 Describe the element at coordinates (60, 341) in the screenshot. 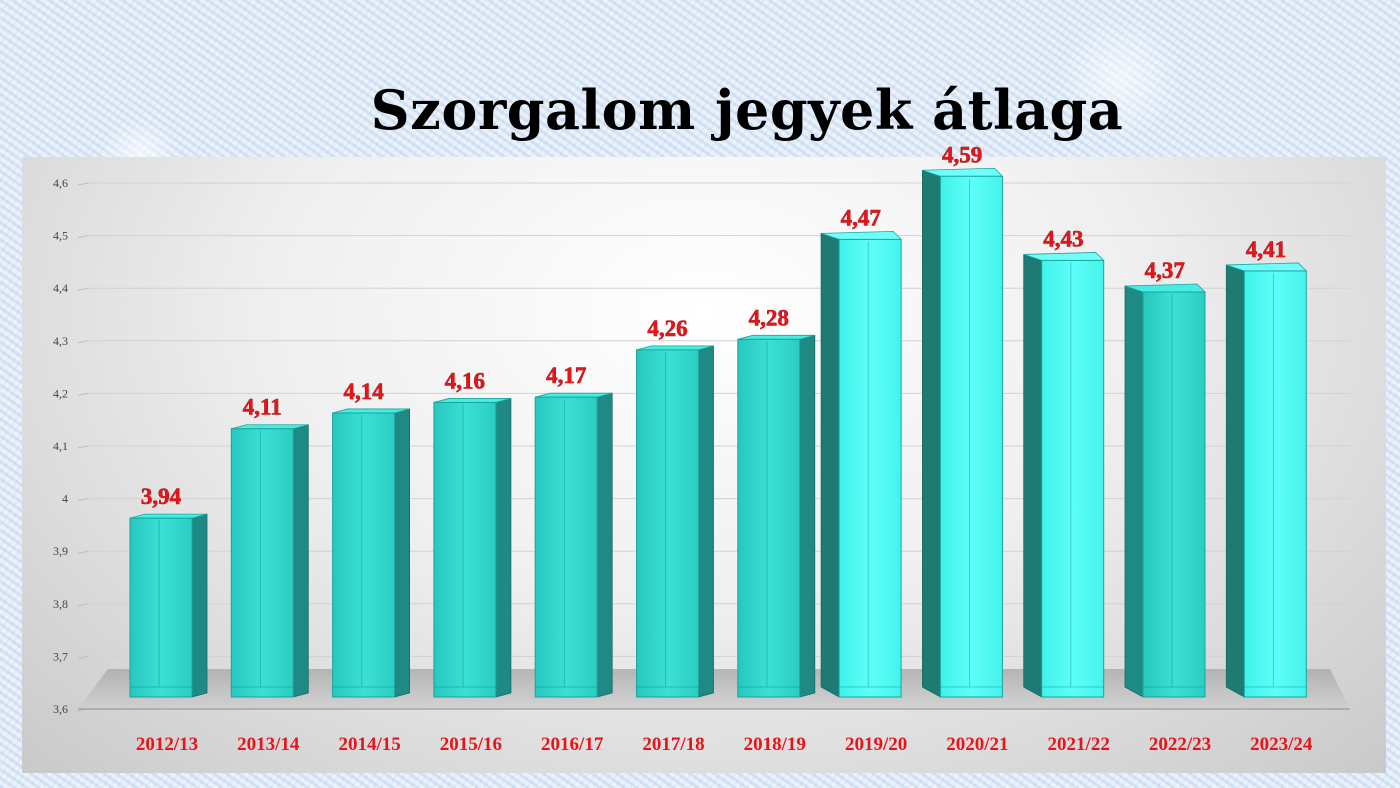

I see `y-tick-label: 4,3` at that location.